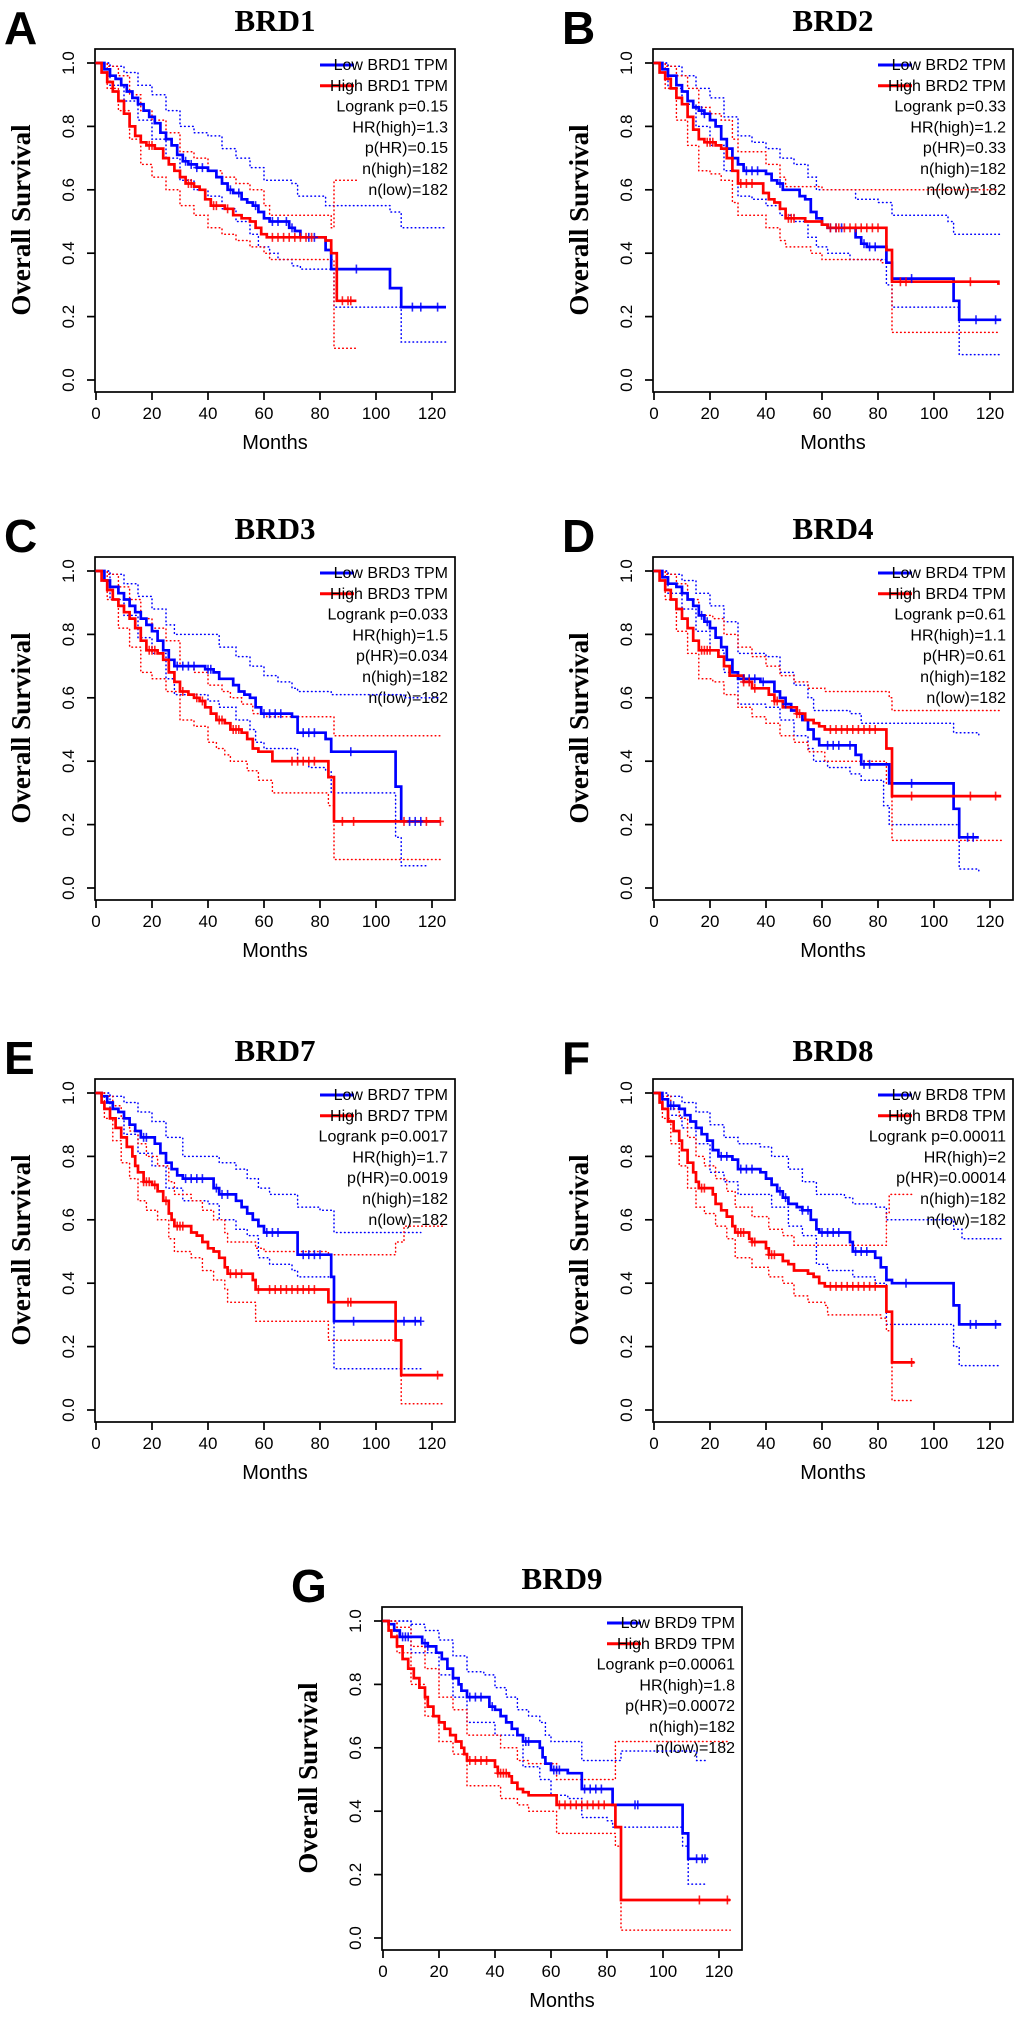 Image resolution: width=1020 pixels, height=2025 pixels. What do you see at coordinates (391, 1095) in the screenshot?
I see `legend-label-low: Low BRD7 TPM` at bounding box center [391, 1095].